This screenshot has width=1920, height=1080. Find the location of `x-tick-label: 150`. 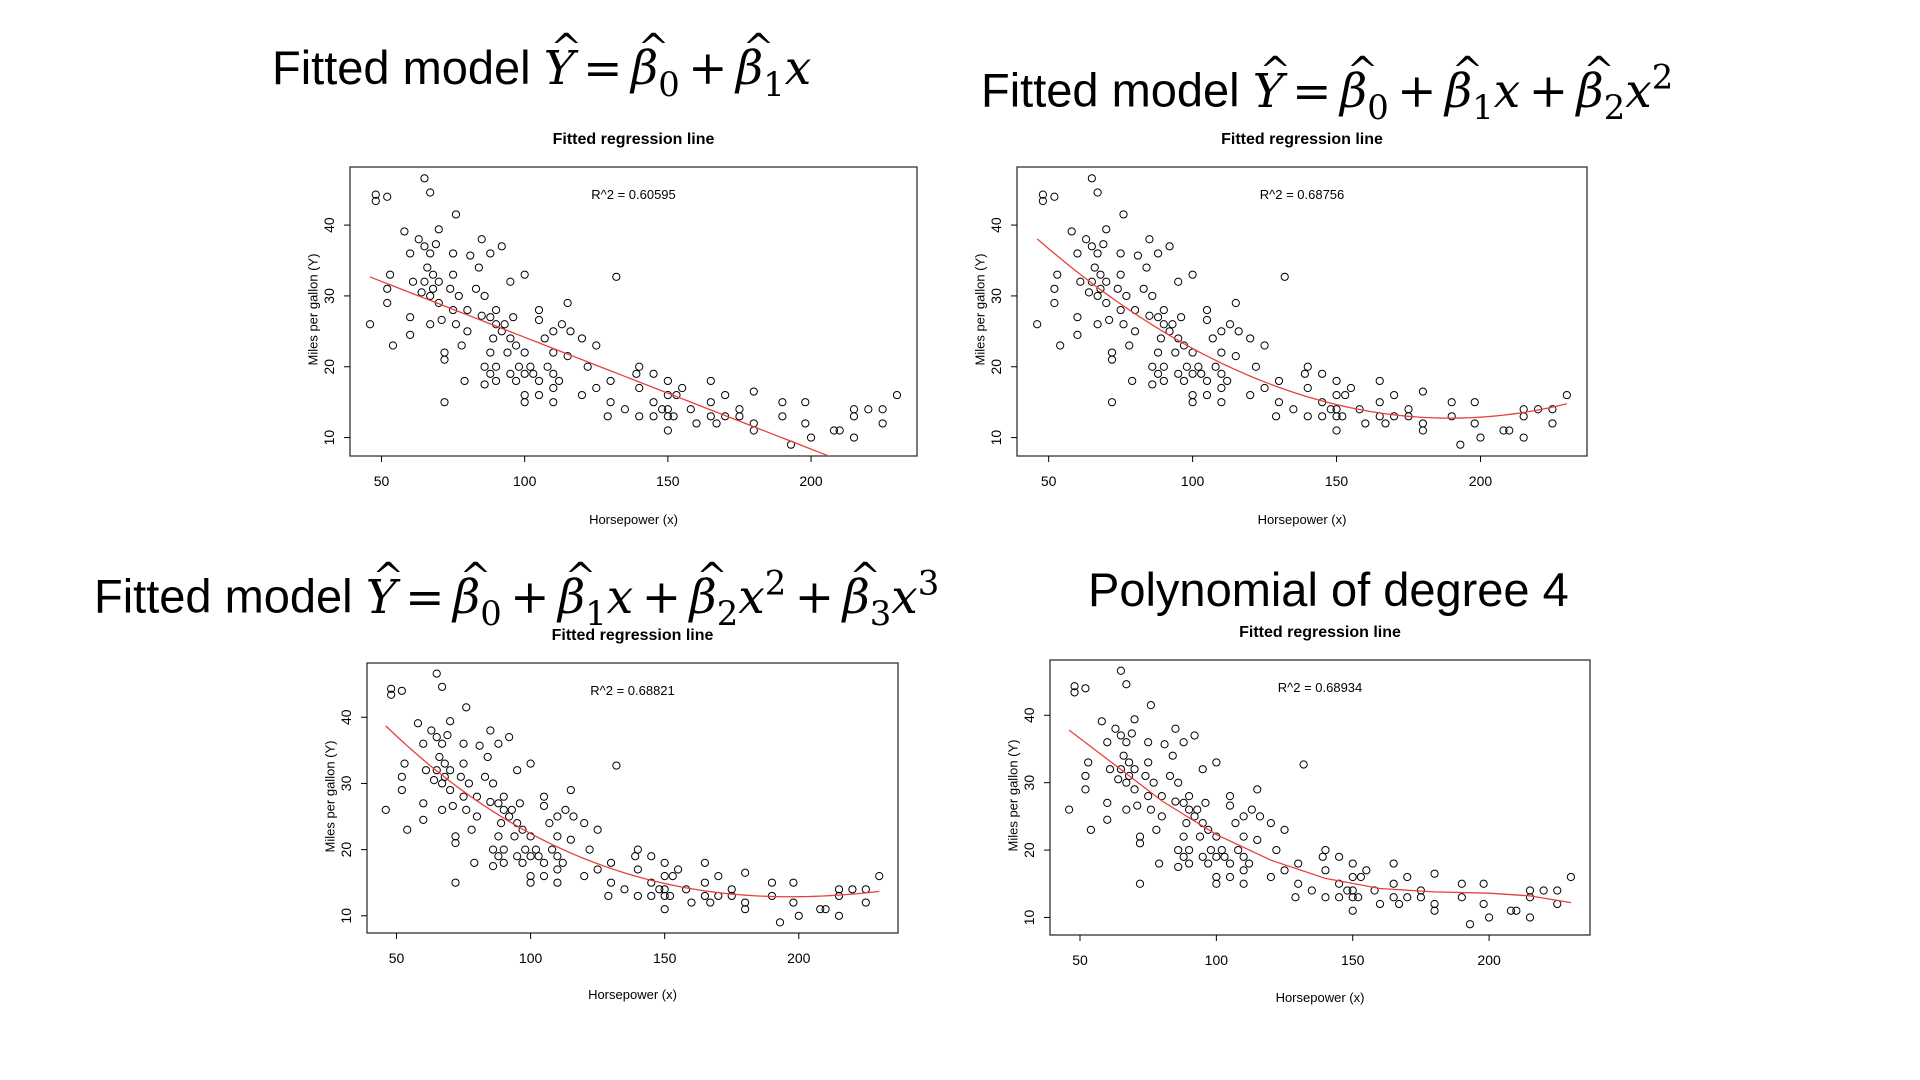

x-tick-label: 150 is located at coordinates (1353, 960).